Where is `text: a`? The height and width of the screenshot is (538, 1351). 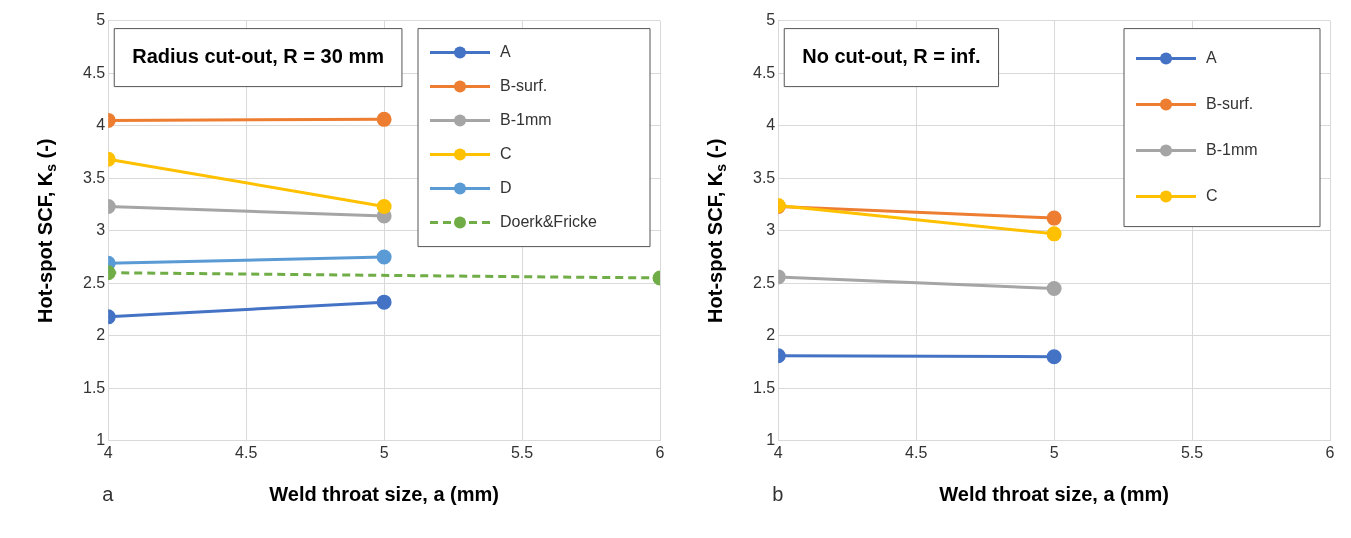 text: a is located at coordinates (108, 494).